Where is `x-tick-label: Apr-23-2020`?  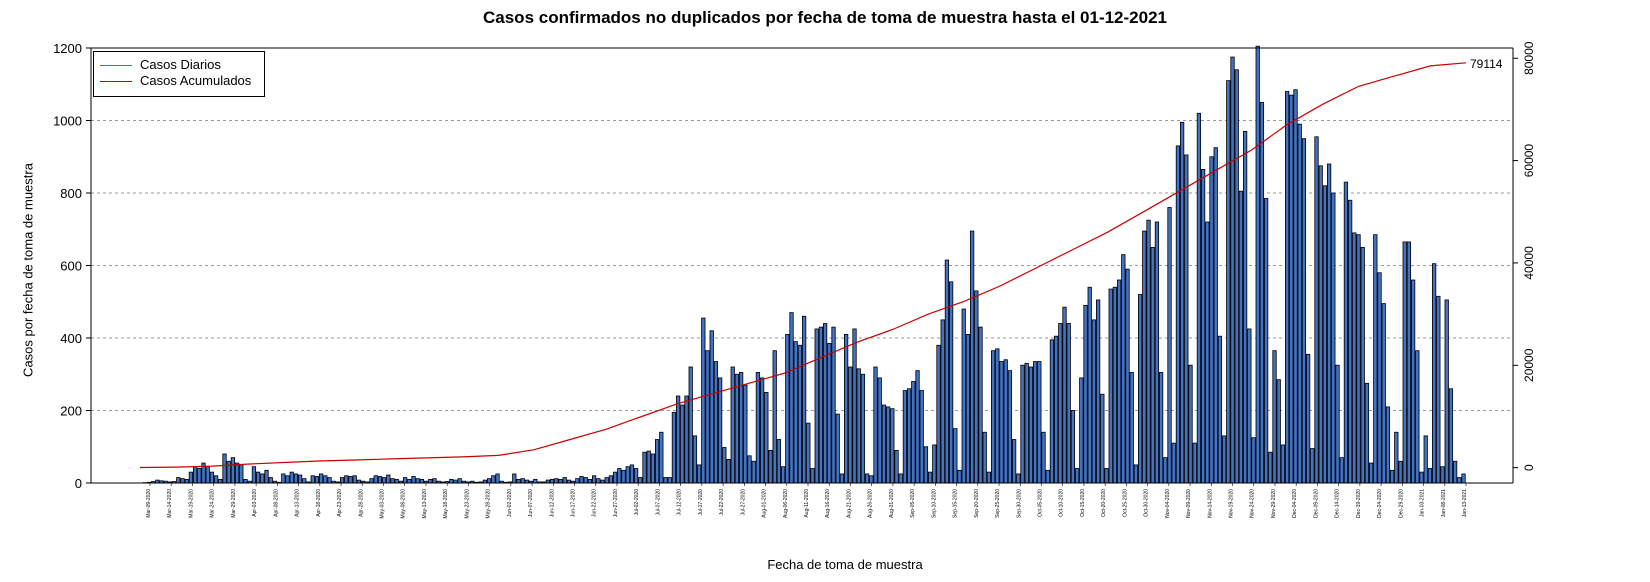
x-tick-label: Apr-23-2020 is located at coordinates (340, 503).